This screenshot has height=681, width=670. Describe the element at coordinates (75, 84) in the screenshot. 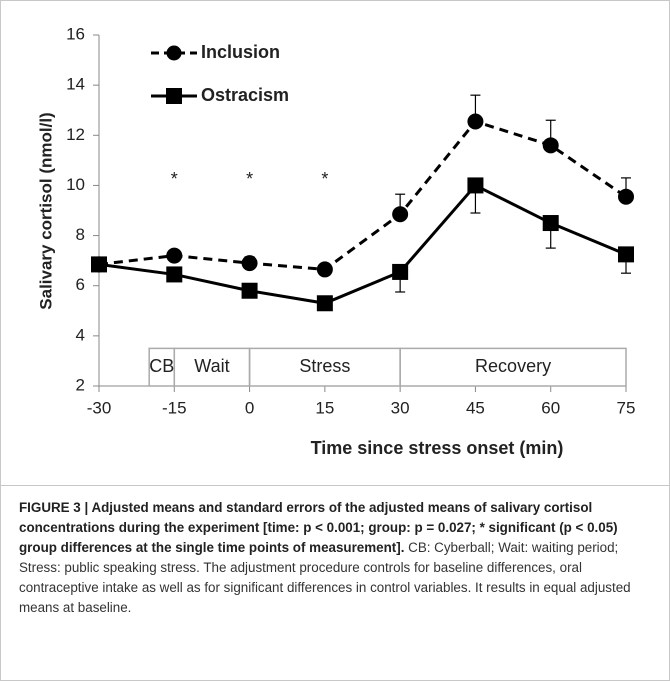

I see `y-tick-label: 14` at that location.